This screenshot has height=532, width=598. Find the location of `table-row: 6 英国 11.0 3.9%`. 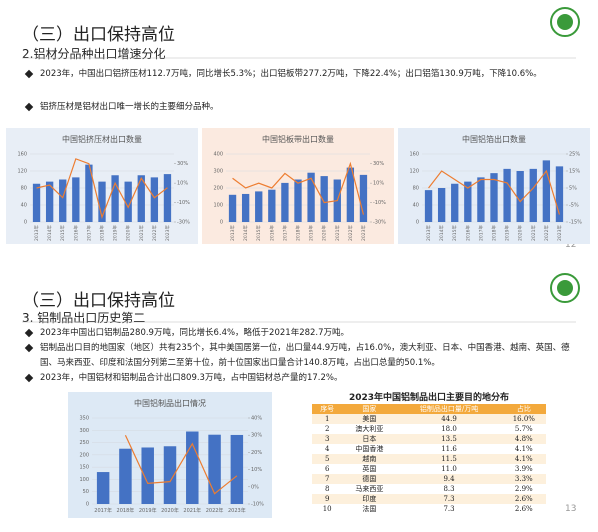

table-row: 6 英国 11.0 3.9% is located at coordinates (429, 469).